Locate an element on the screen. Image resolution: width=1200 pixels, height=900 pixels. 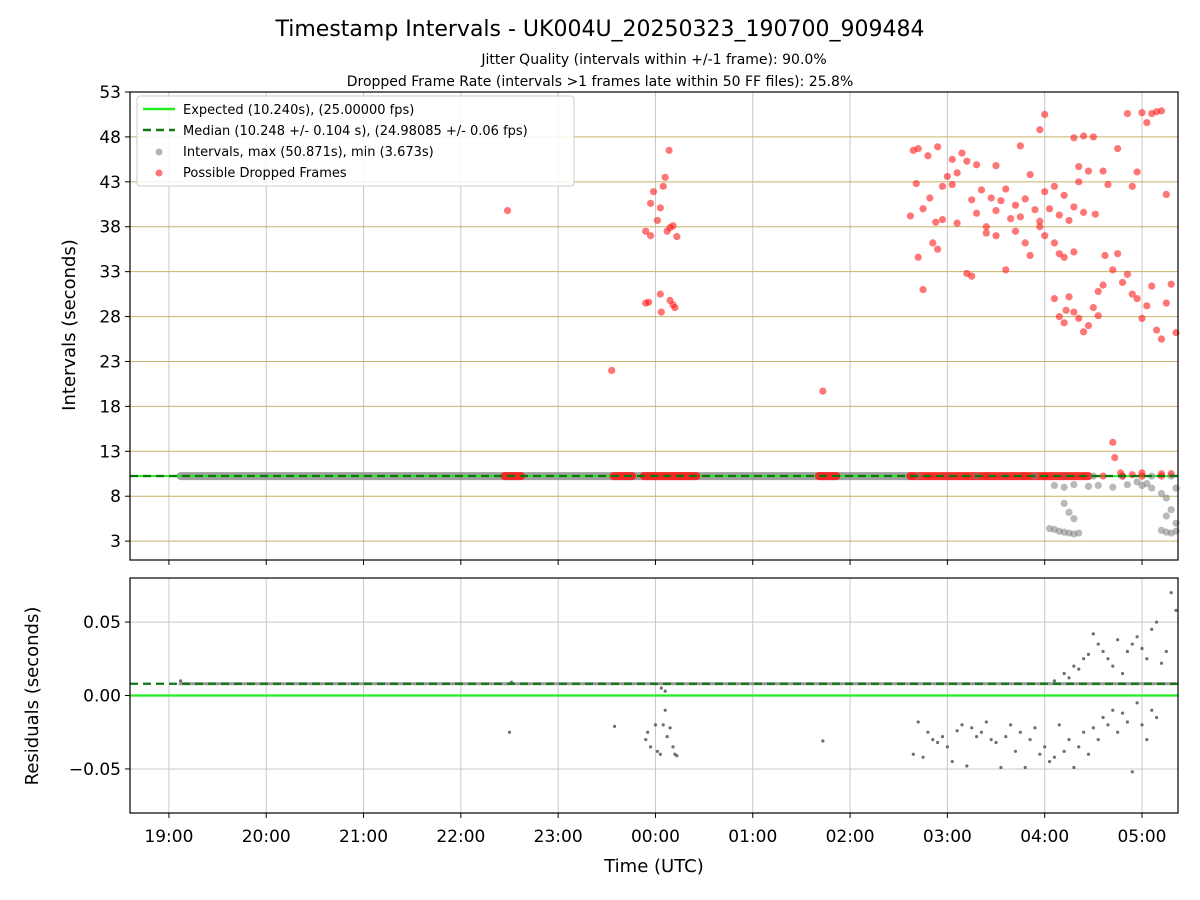
top-y-tick-label: 3 is located at coordinates (115, 542).